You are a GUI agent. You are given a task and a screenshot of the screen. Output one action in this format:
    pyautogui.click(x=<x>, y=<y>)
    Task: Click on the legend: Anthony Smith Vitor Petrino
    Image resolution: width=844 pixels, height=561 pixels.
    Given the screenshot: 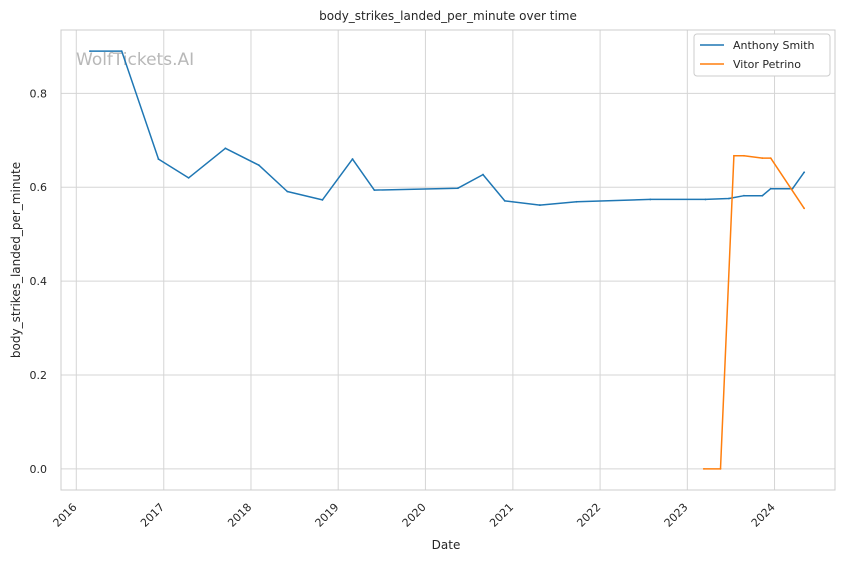 What is the action you would take?
    pyautogui.click(x=762, y=55)
    